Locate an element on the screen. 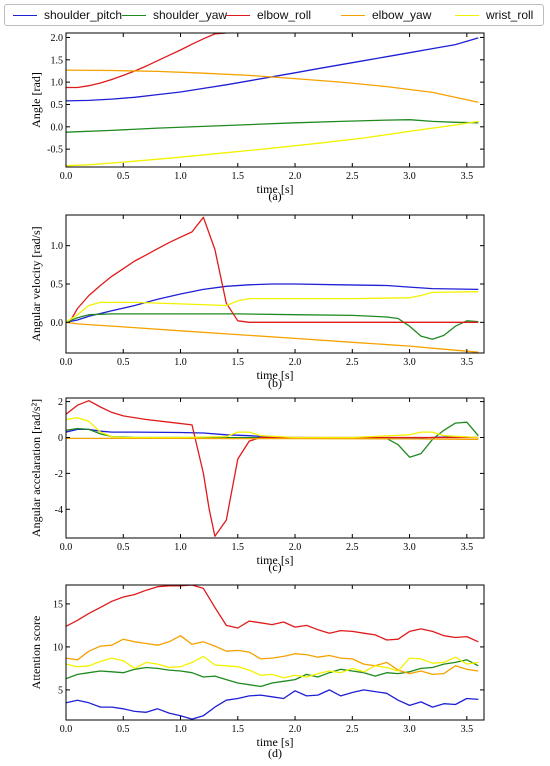 Image resolution: width=550 pixels, height=766 pixels. y-tick-label: 0.5 is located at coordinates (57, 105).